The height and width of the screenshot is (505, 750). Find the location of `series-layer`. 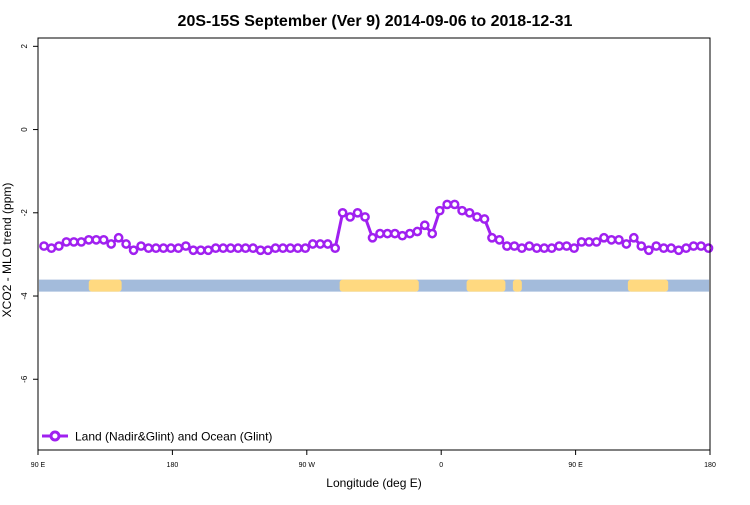

series-layer is located at coordinates (376, 227).